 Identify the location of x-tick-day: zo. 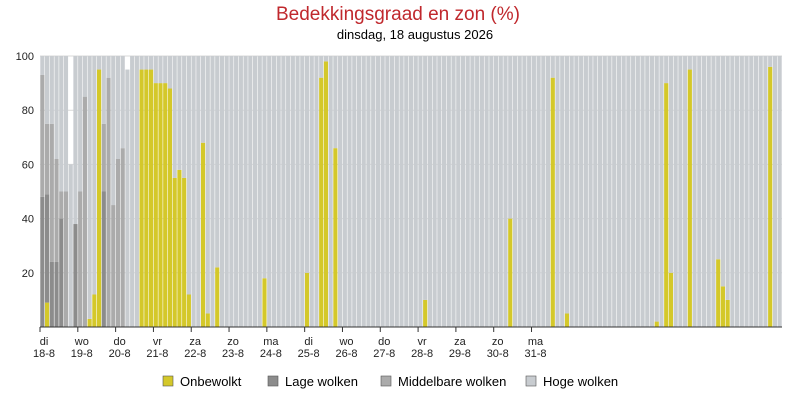
(233, 342).